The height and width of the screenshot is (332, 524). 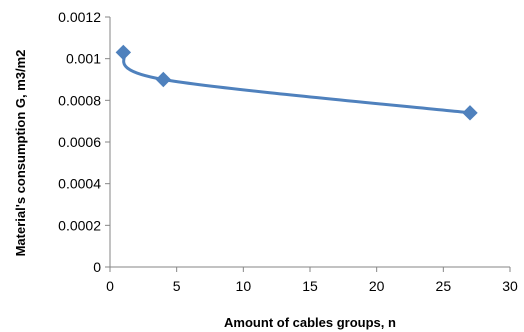 What do you see at coordinates (177, 286) in the screenshot?
I see `x-tick-label: 5` at bounding box center [177, 286].